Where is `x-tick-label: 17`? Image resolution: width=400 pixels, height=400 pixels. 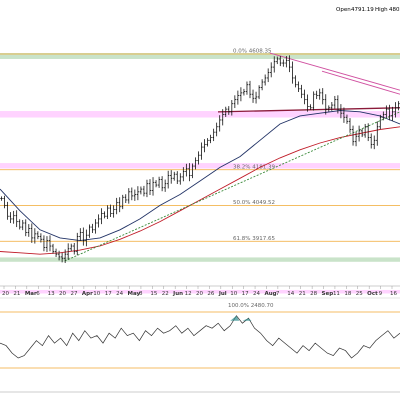
x-tick-label: 17 is located at coordinates (108, 294).